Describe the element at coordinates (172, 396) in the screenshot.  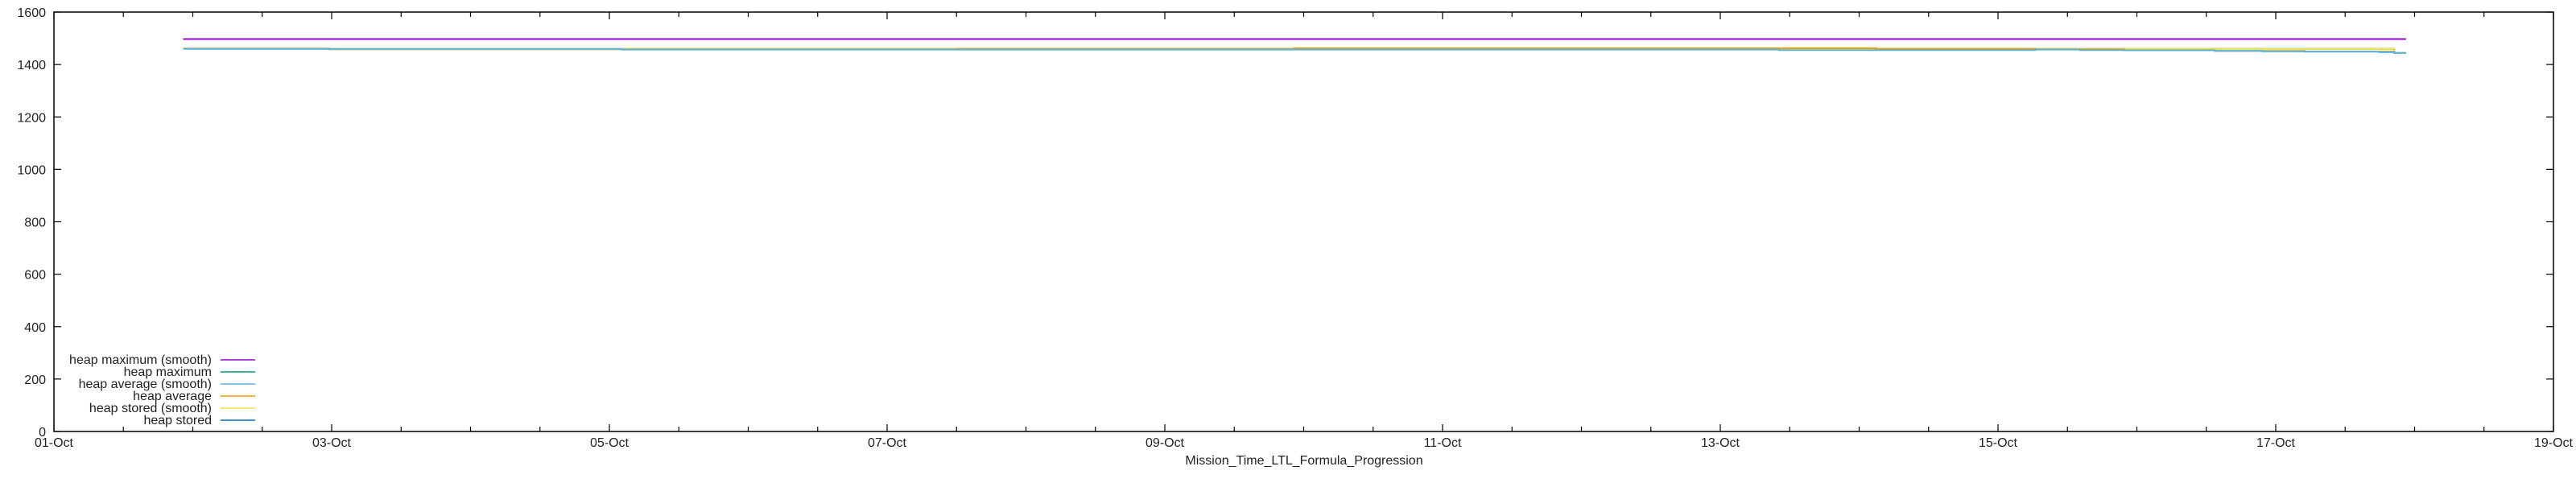
I see `legend-label: heap average` at that location.